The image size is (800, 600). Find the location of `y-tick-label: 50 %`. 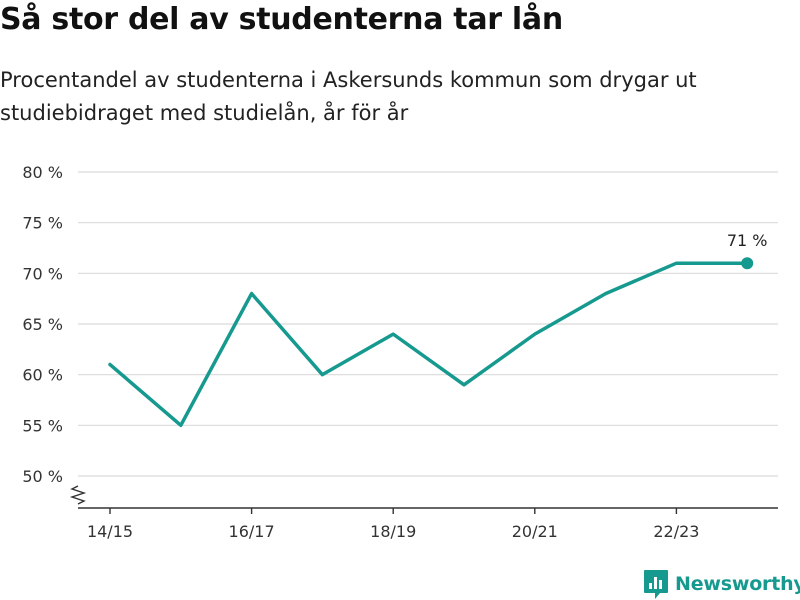

y-tick-label: 50 % is located at coordinates (42, 476).